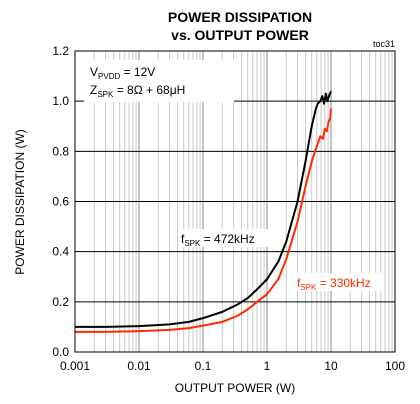  I want to click on chart-title-line2: vs. OUTPUT POWER, so click(240, 35).